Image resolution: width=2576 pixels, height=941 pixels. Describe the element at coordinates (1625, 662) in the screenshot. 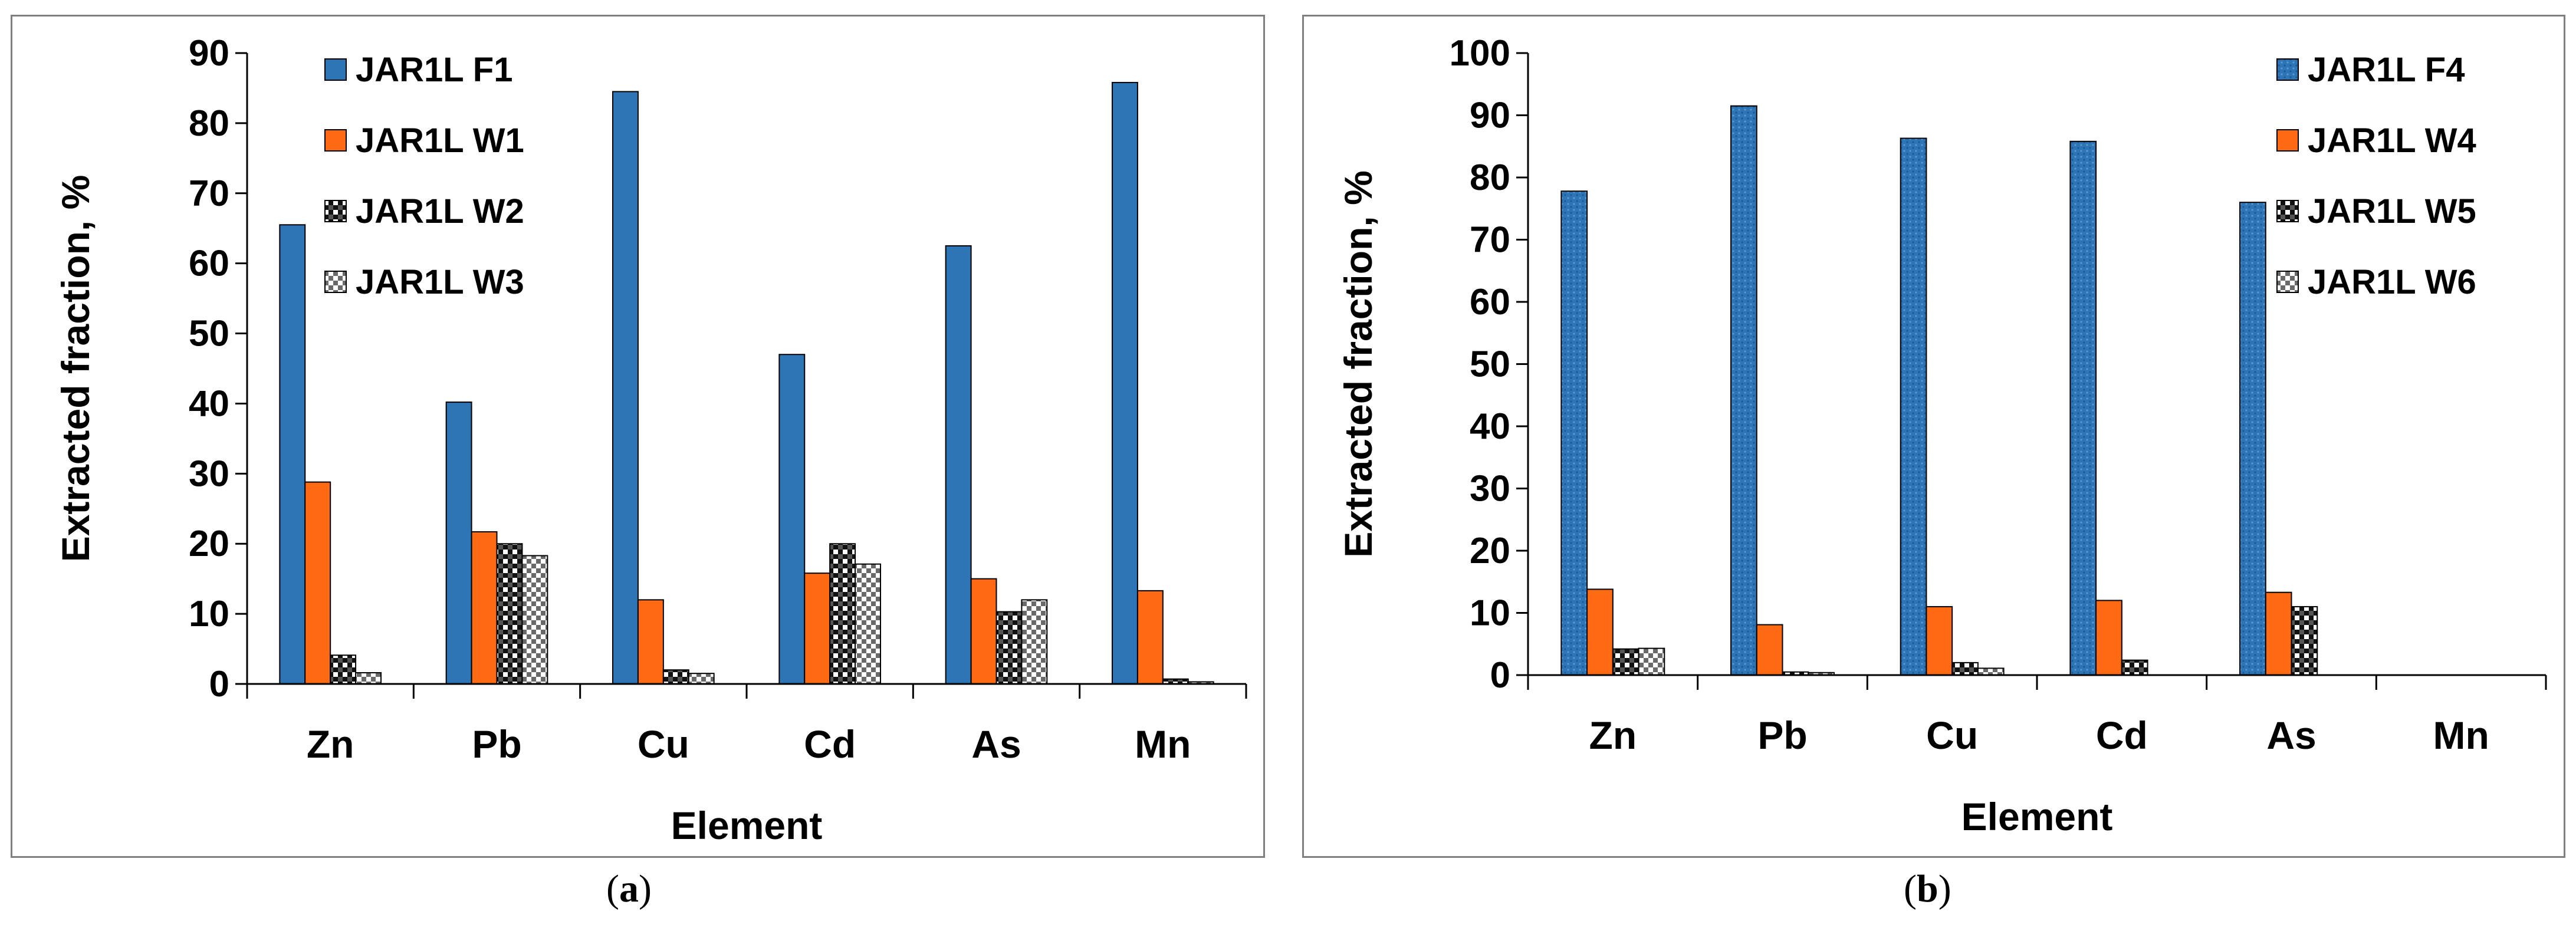

I see `bar-zn-jar1l-w5` at that location.